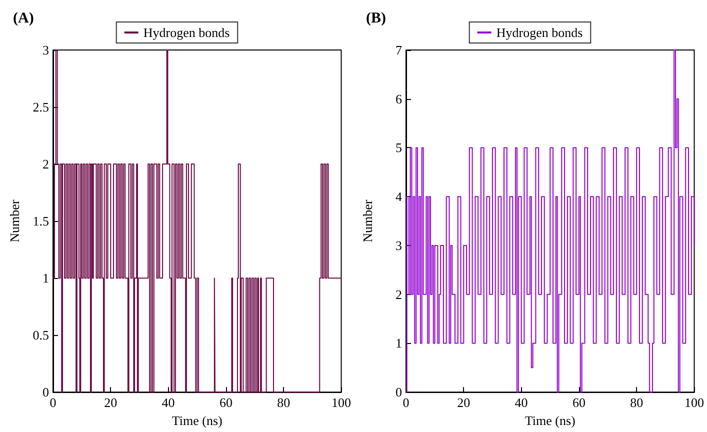  Describe the element at coordinates (40, 107) in the screenshot. I see `y-tick-label: 2.5` at that location.